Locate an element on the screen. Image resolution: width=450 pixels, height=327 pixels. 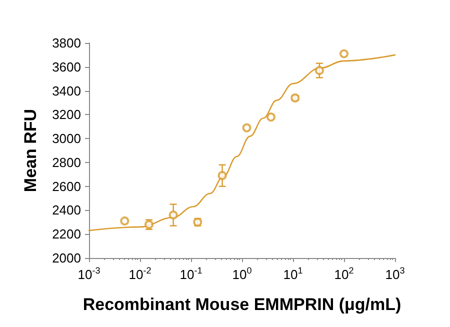
y-tick-label: 3400 is located at coordinates (66, 90).